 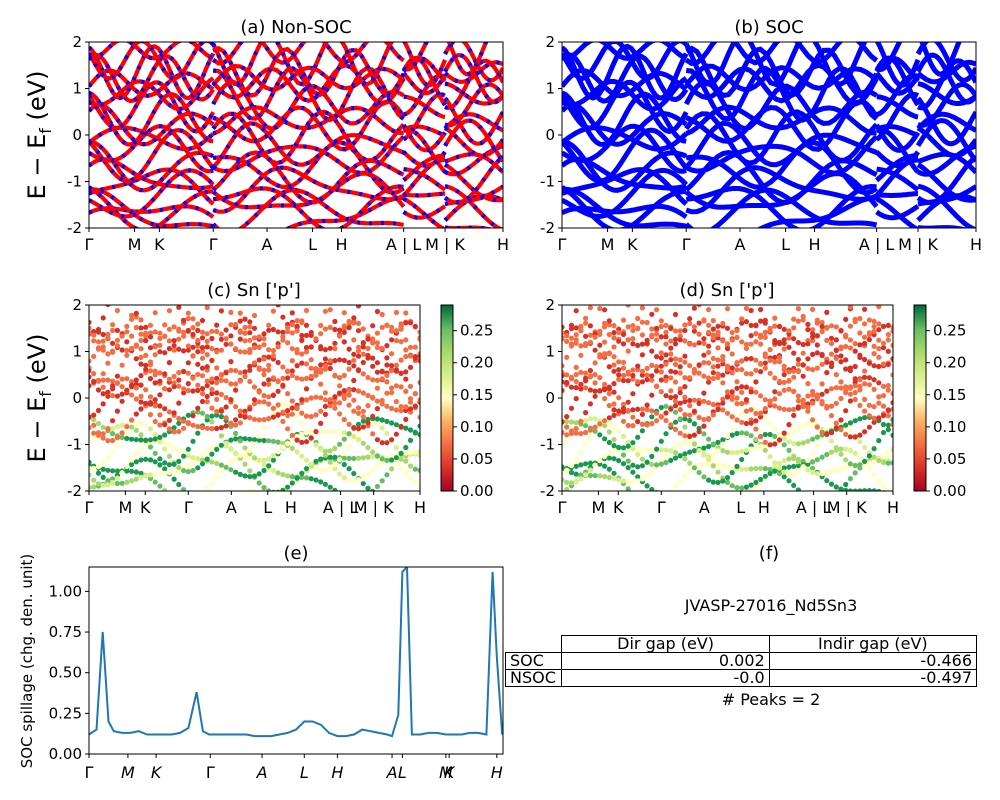 I want to click on band-line, so click(x=769, y=119).